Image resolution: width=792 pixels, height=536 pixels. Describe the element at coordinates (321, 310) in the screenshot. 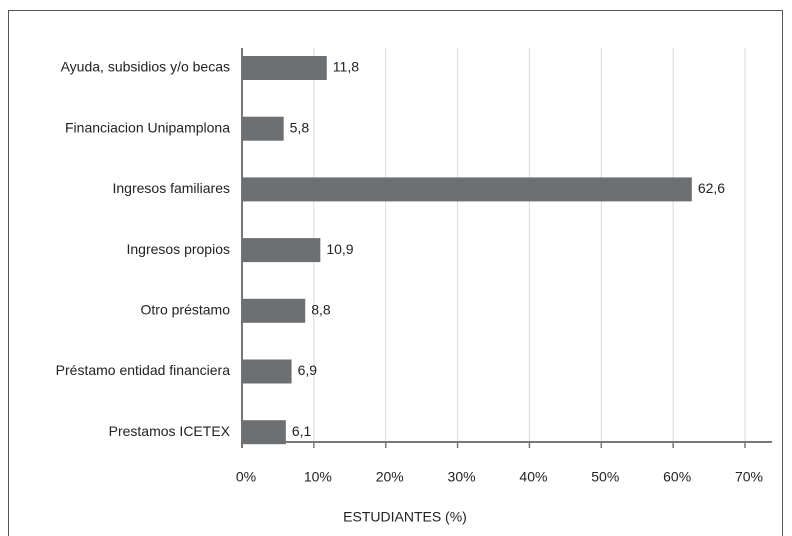

I see `data-label: 8,8` at that location.